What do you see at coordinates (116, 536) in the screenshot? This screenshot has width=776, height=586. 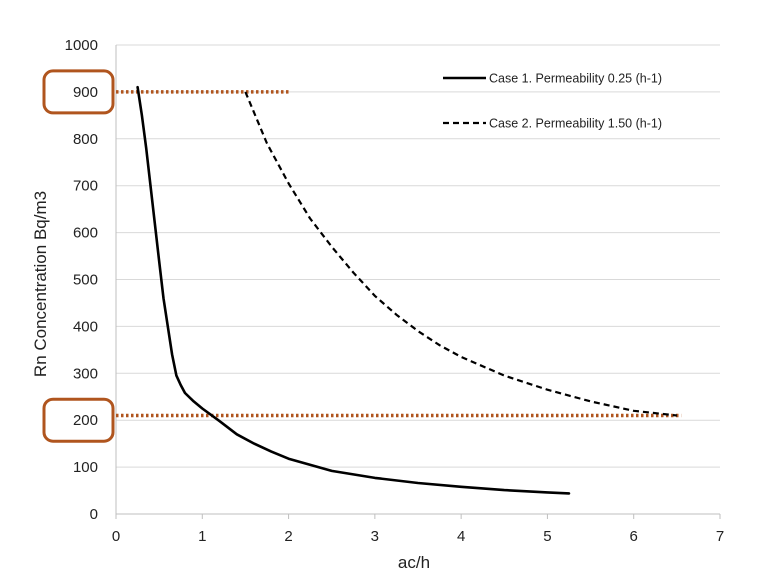 I see `x-tick-label-0: 0` at bounding box center [116, 536].